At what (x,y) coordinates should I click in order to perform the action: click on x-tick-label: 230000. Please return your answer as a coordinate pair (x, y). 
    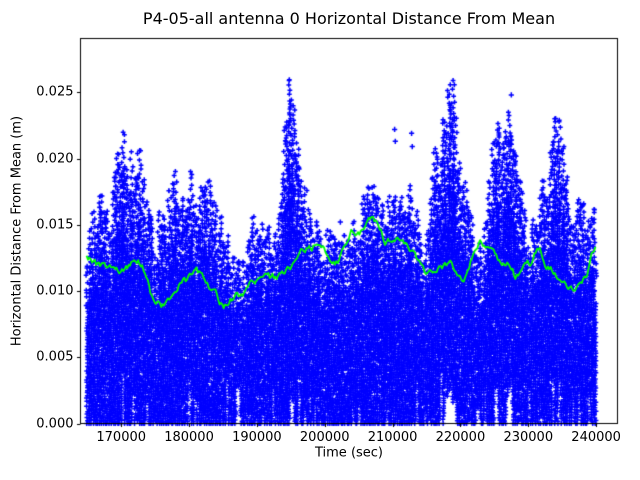
    Looking at the image, I should click on (528, 437).